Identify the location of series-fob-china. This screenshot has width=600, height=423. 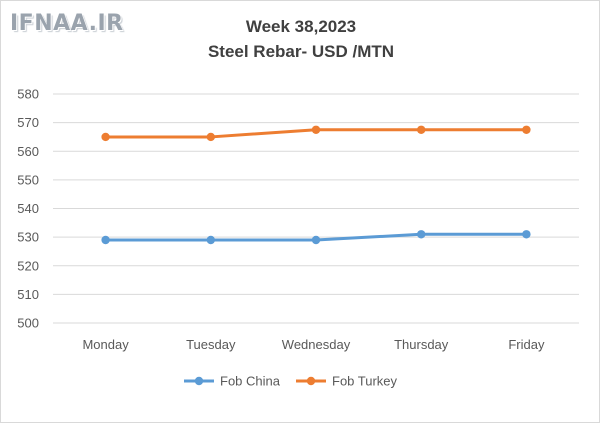
(316, 237).